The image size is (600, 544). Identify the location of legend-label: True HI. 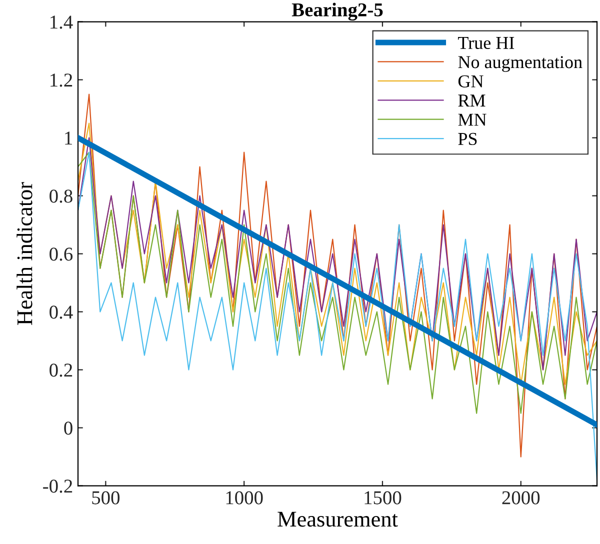
(486, 43).